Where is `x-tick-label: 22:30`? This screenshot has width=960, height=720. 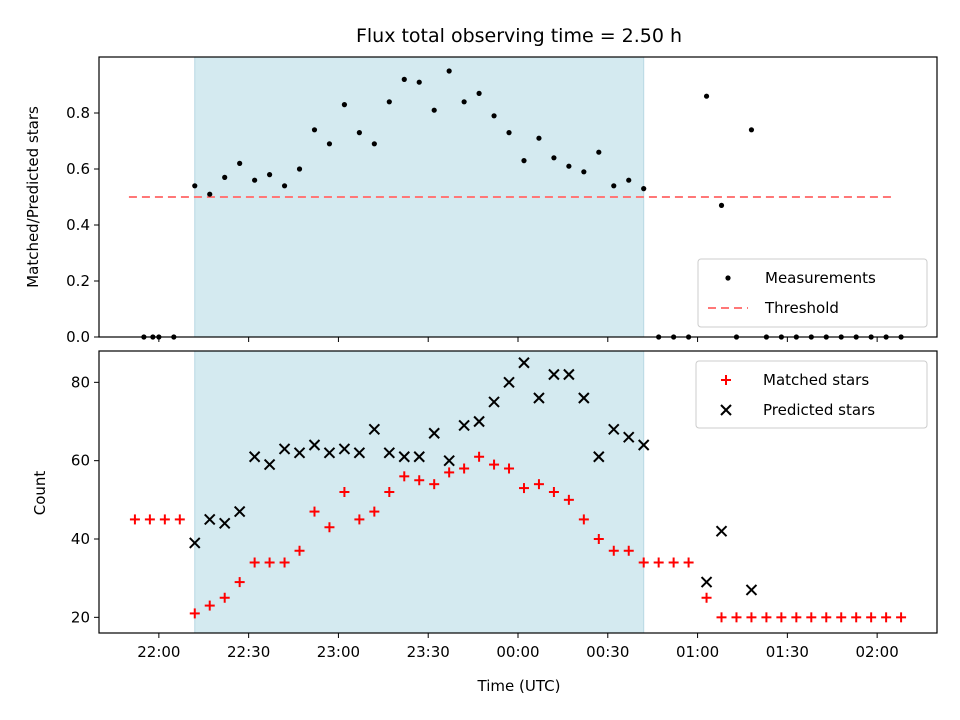
x-tick-label: 22:30 is located at coordinates (248, 652).